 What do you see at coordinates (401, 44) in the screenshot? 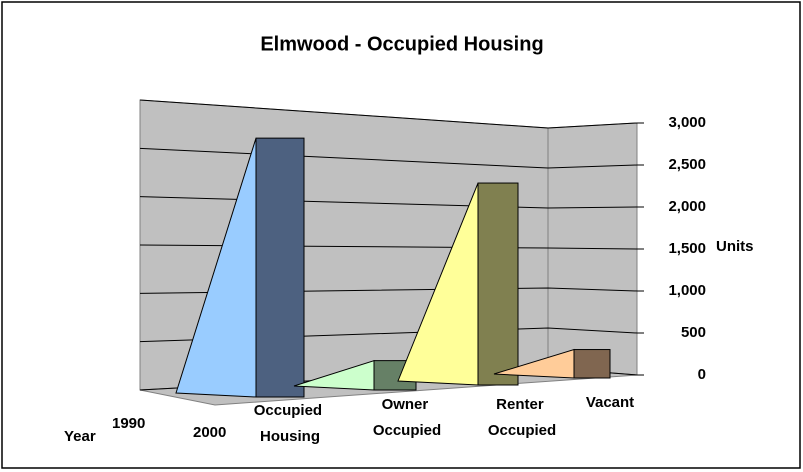
I see `chart-title: Elmwood - Occupied Housing` at bounding box center [401, 44].